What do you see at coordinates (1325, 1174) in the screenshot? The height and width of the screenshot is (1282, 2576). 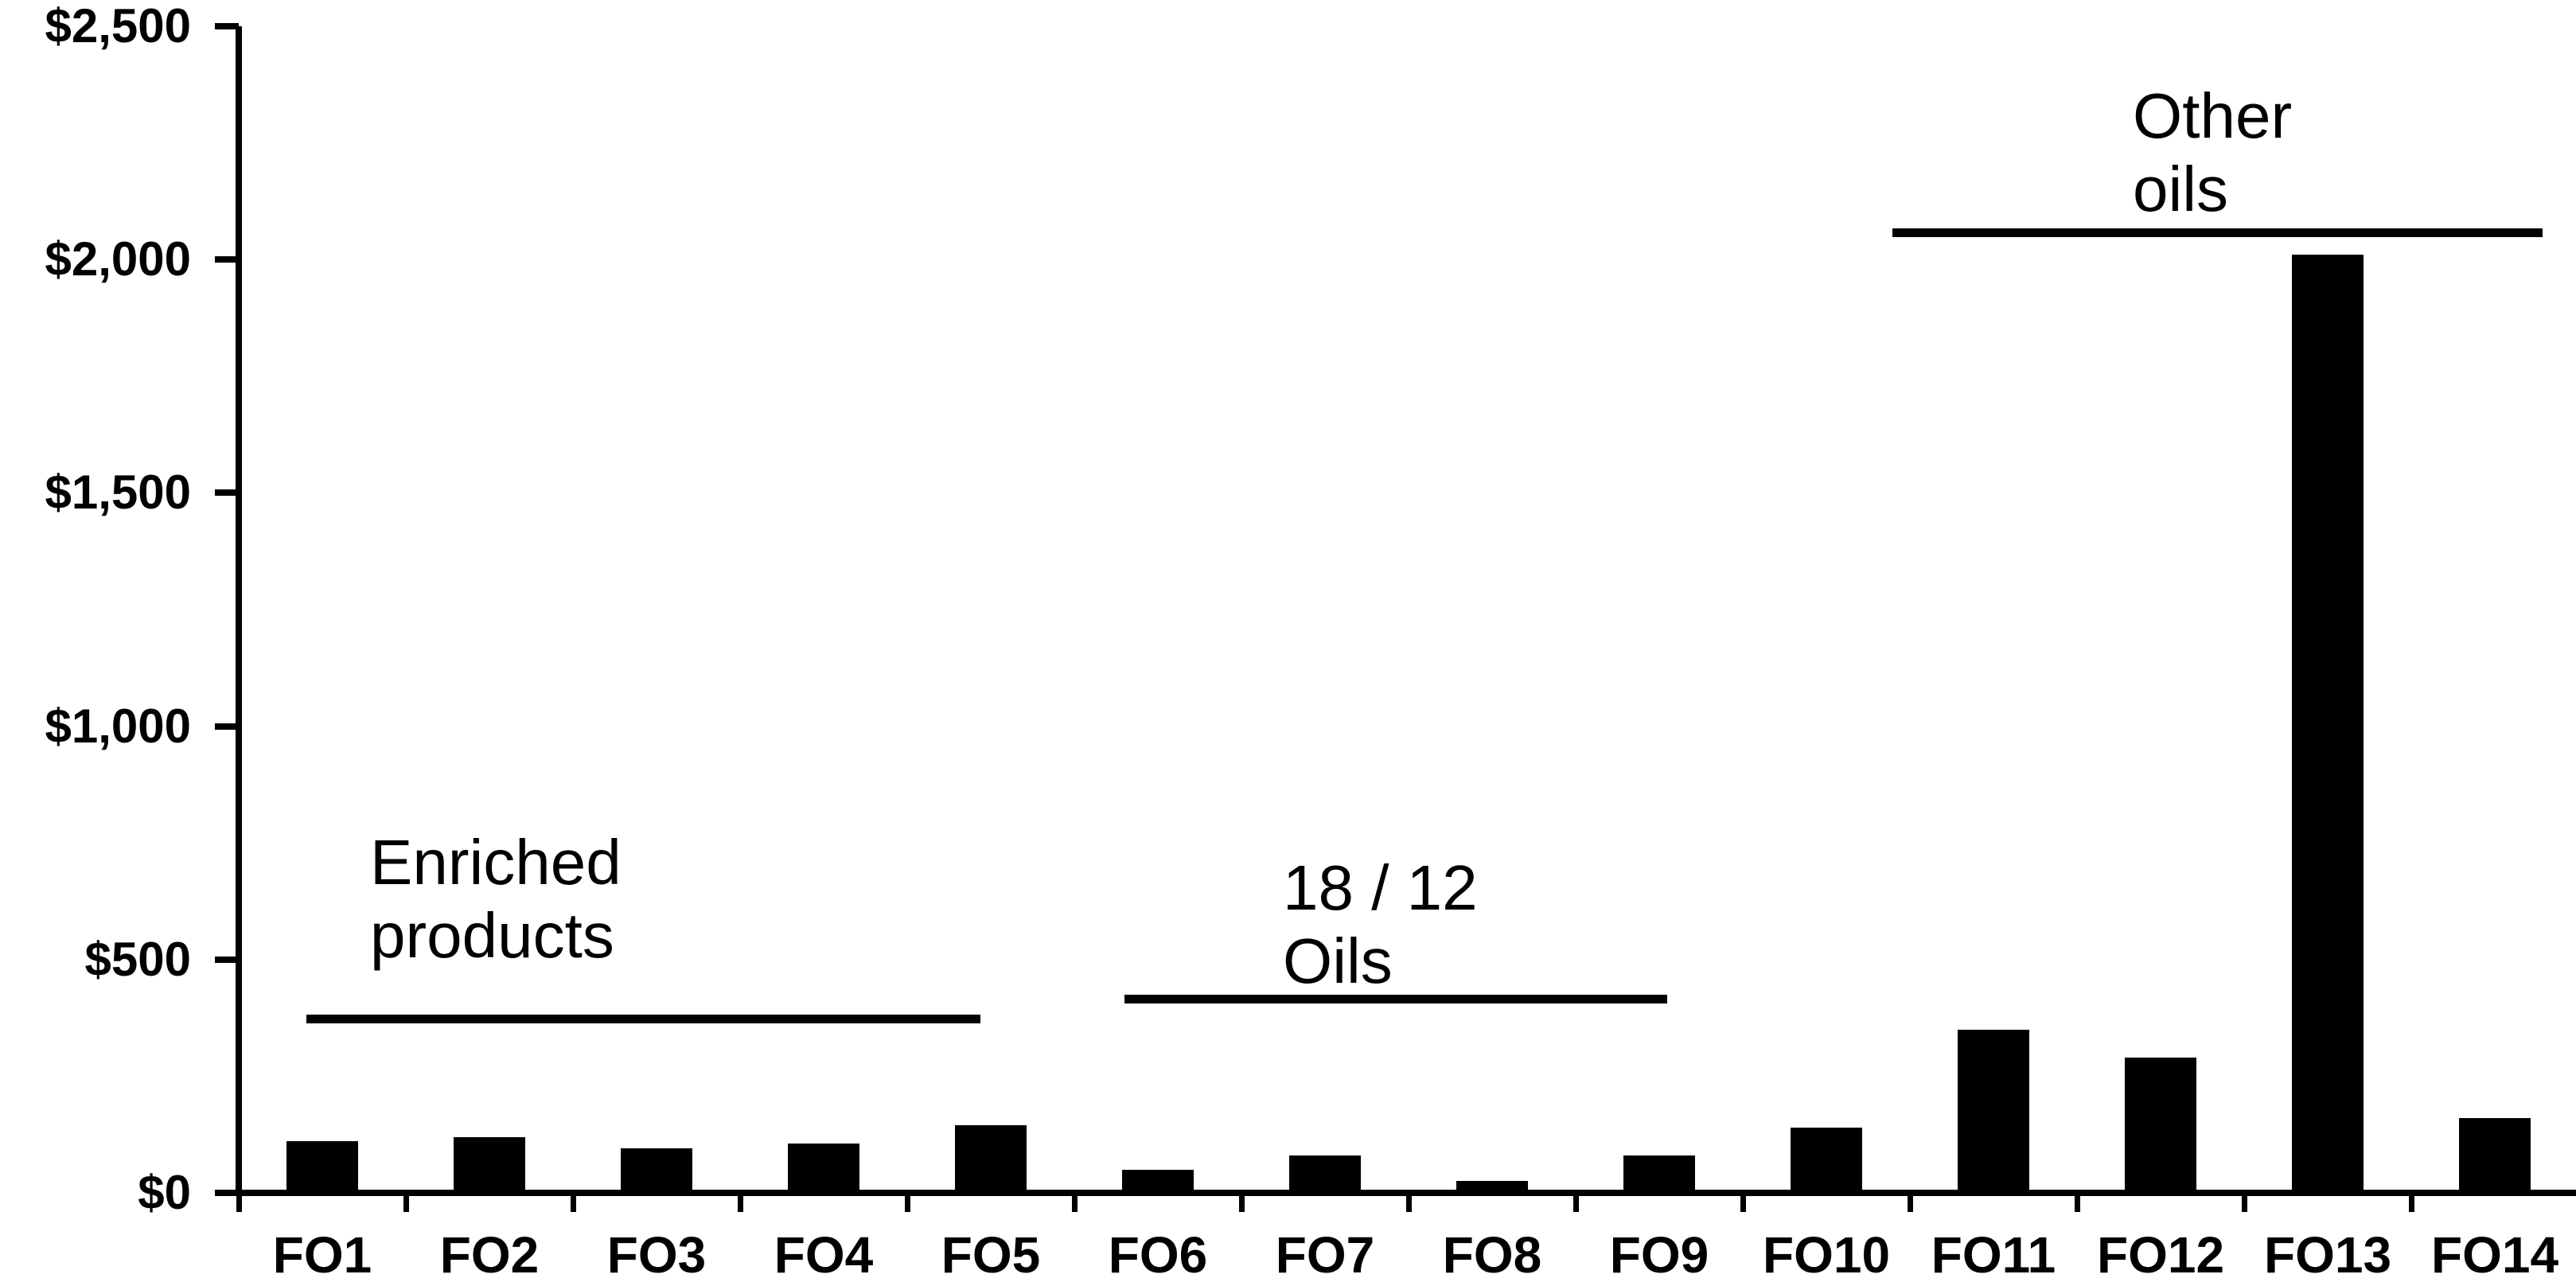 I see `bar-fo7` at bounding box center [1325, 1174].